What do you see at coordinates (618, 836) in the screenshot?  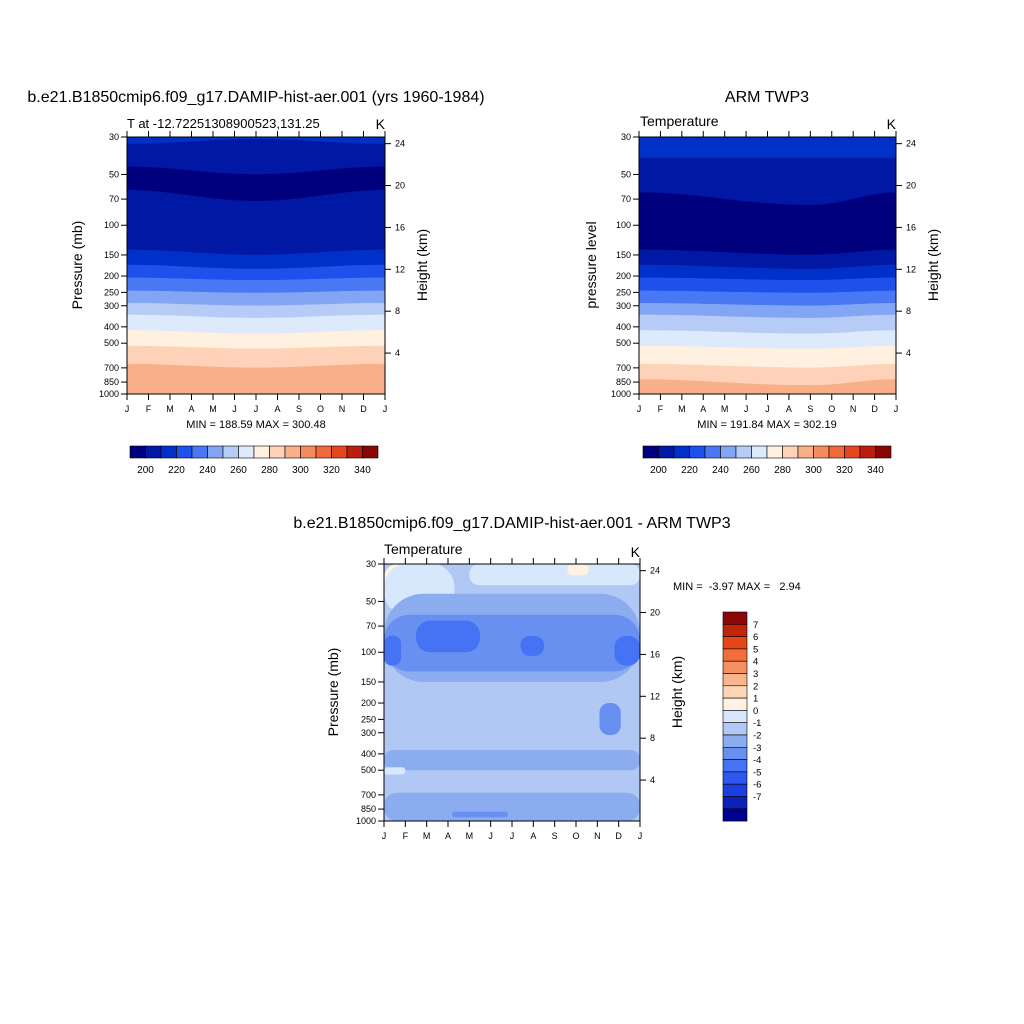 I see `x-tick-label: D` at bounding box center [618, 836].